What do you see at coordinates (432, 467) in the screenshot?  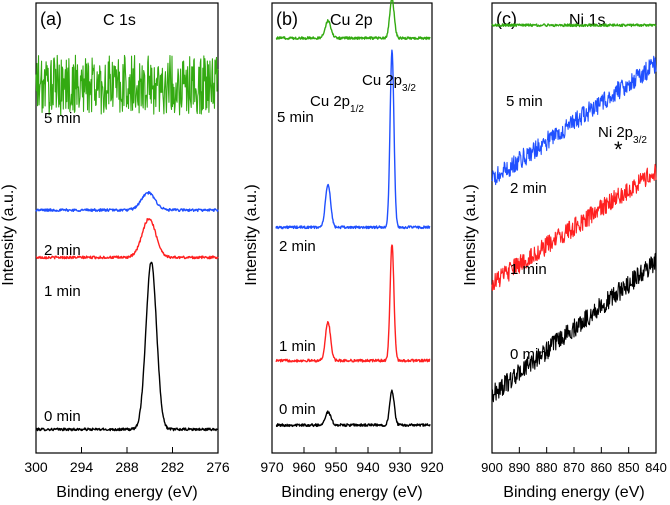 I see `x-tick-label-5: 920` at bounding box center [432, 467].